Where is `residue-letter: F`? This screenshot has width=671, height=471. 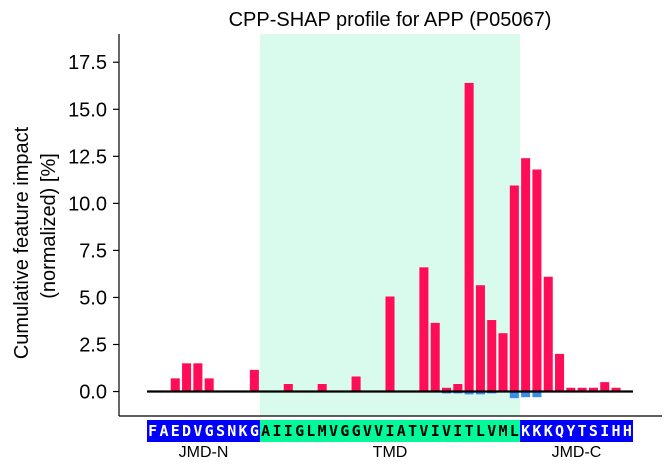 residue-letter: F is located at coordinates (152, 431).